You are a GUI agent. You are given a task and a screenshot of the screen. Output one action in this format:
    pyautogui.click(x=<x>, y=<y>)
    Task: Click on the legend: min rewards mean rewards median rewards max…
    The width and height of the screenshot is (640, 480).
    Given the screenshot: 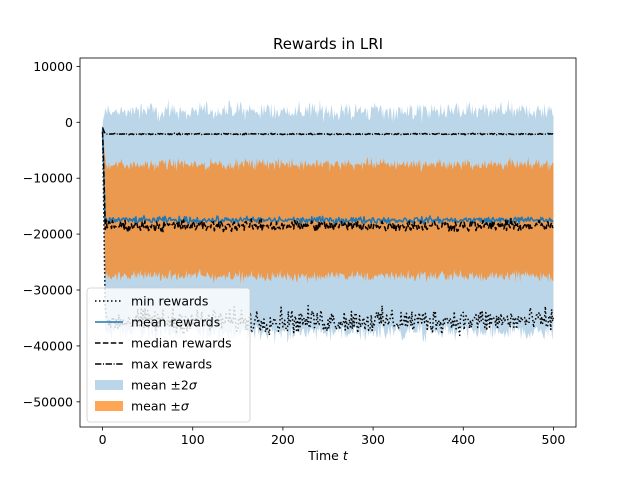 What is the action you would take?
    pyautogui.click(x=168, y=355)
    